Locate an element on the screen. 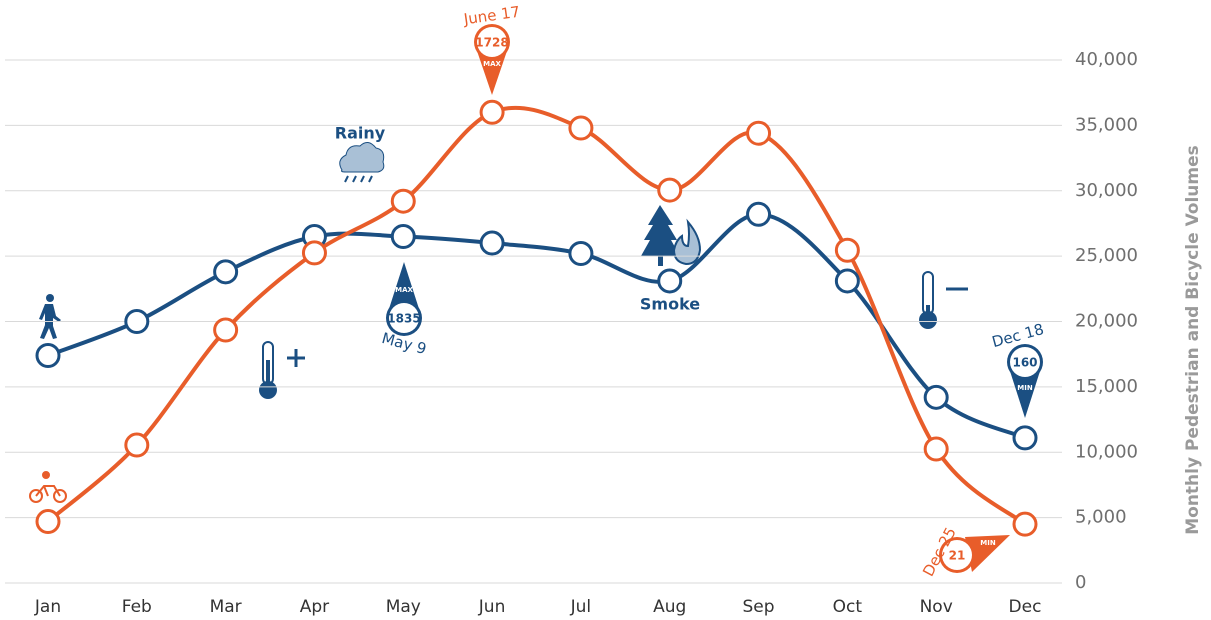  y-tick-label: 5,000 is located at coordinates (1101, 517).